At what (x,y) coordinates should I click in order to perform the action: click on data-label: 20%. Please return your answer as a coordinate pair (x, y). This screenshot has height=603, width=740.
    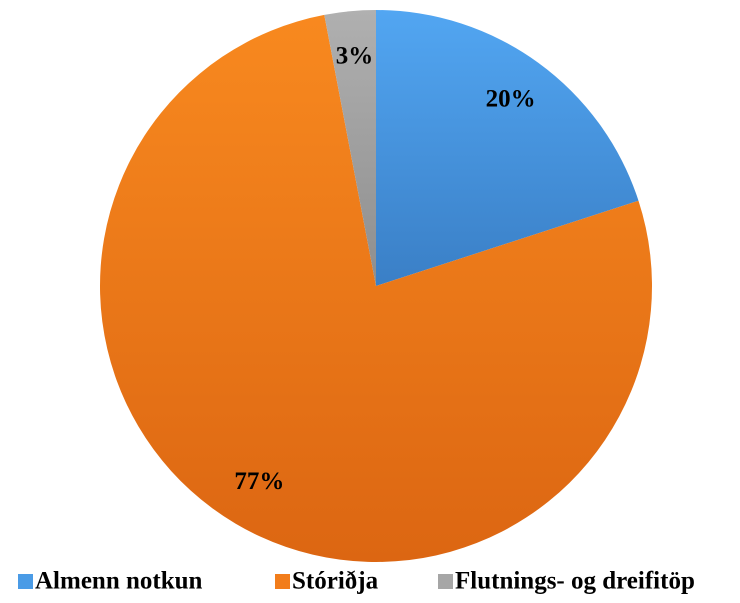
    Looking at the image, I should click on (511, 98).